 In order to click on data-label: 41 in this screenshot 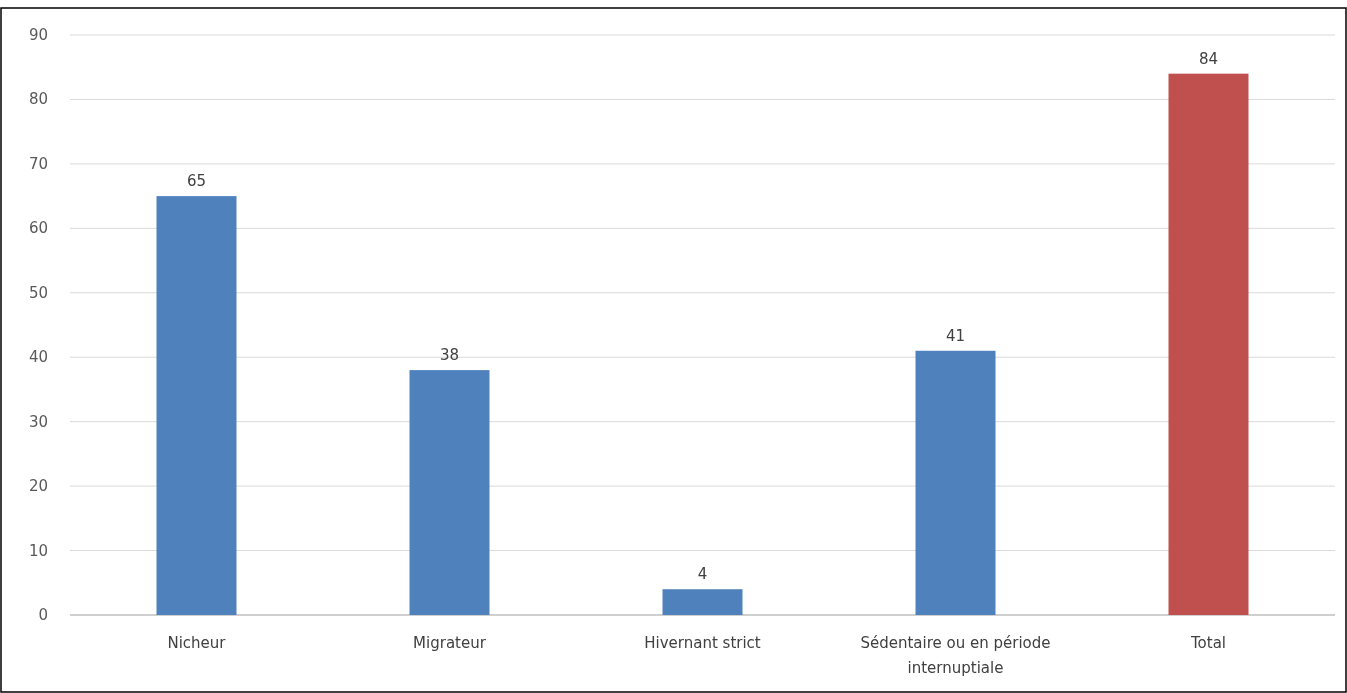, I will do `click(955, 335)`.